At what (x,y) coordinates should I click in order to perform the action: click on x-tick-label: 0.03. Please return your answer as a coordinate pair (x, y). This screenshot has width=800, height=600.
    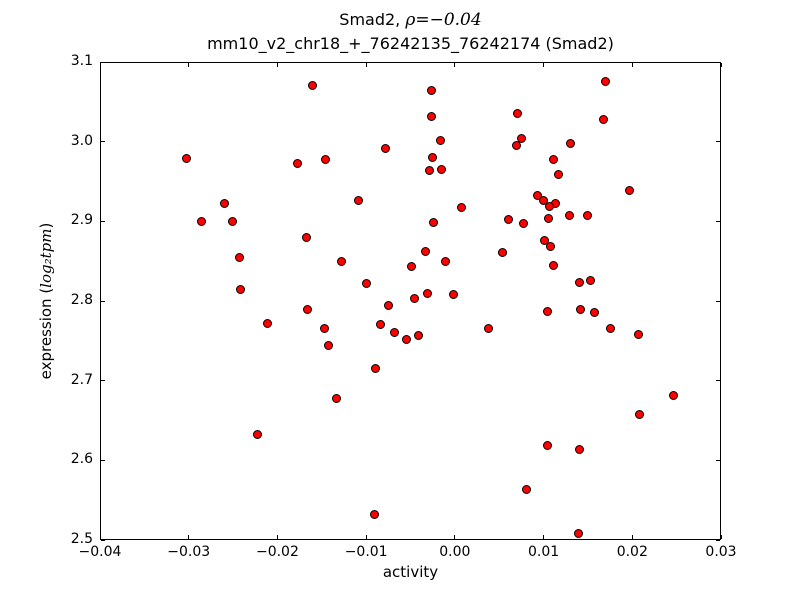
    Looking at the image, I should click on (721, 552).